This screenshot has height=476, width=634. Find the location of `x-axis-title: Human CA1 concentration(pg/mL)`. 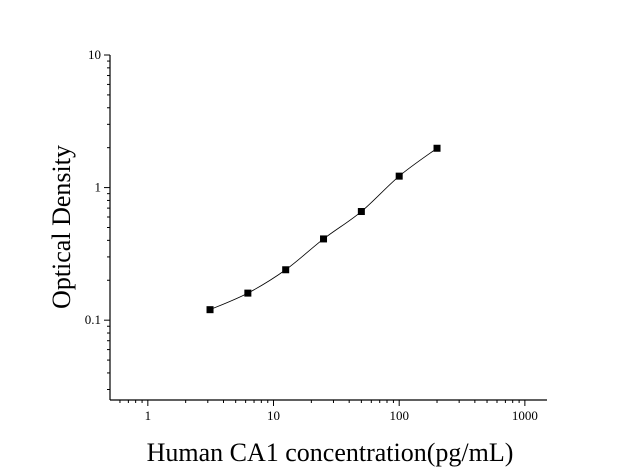

x-axis-title: Human CA1 concentration(pg/mL) is located at coordinates (330, 452).